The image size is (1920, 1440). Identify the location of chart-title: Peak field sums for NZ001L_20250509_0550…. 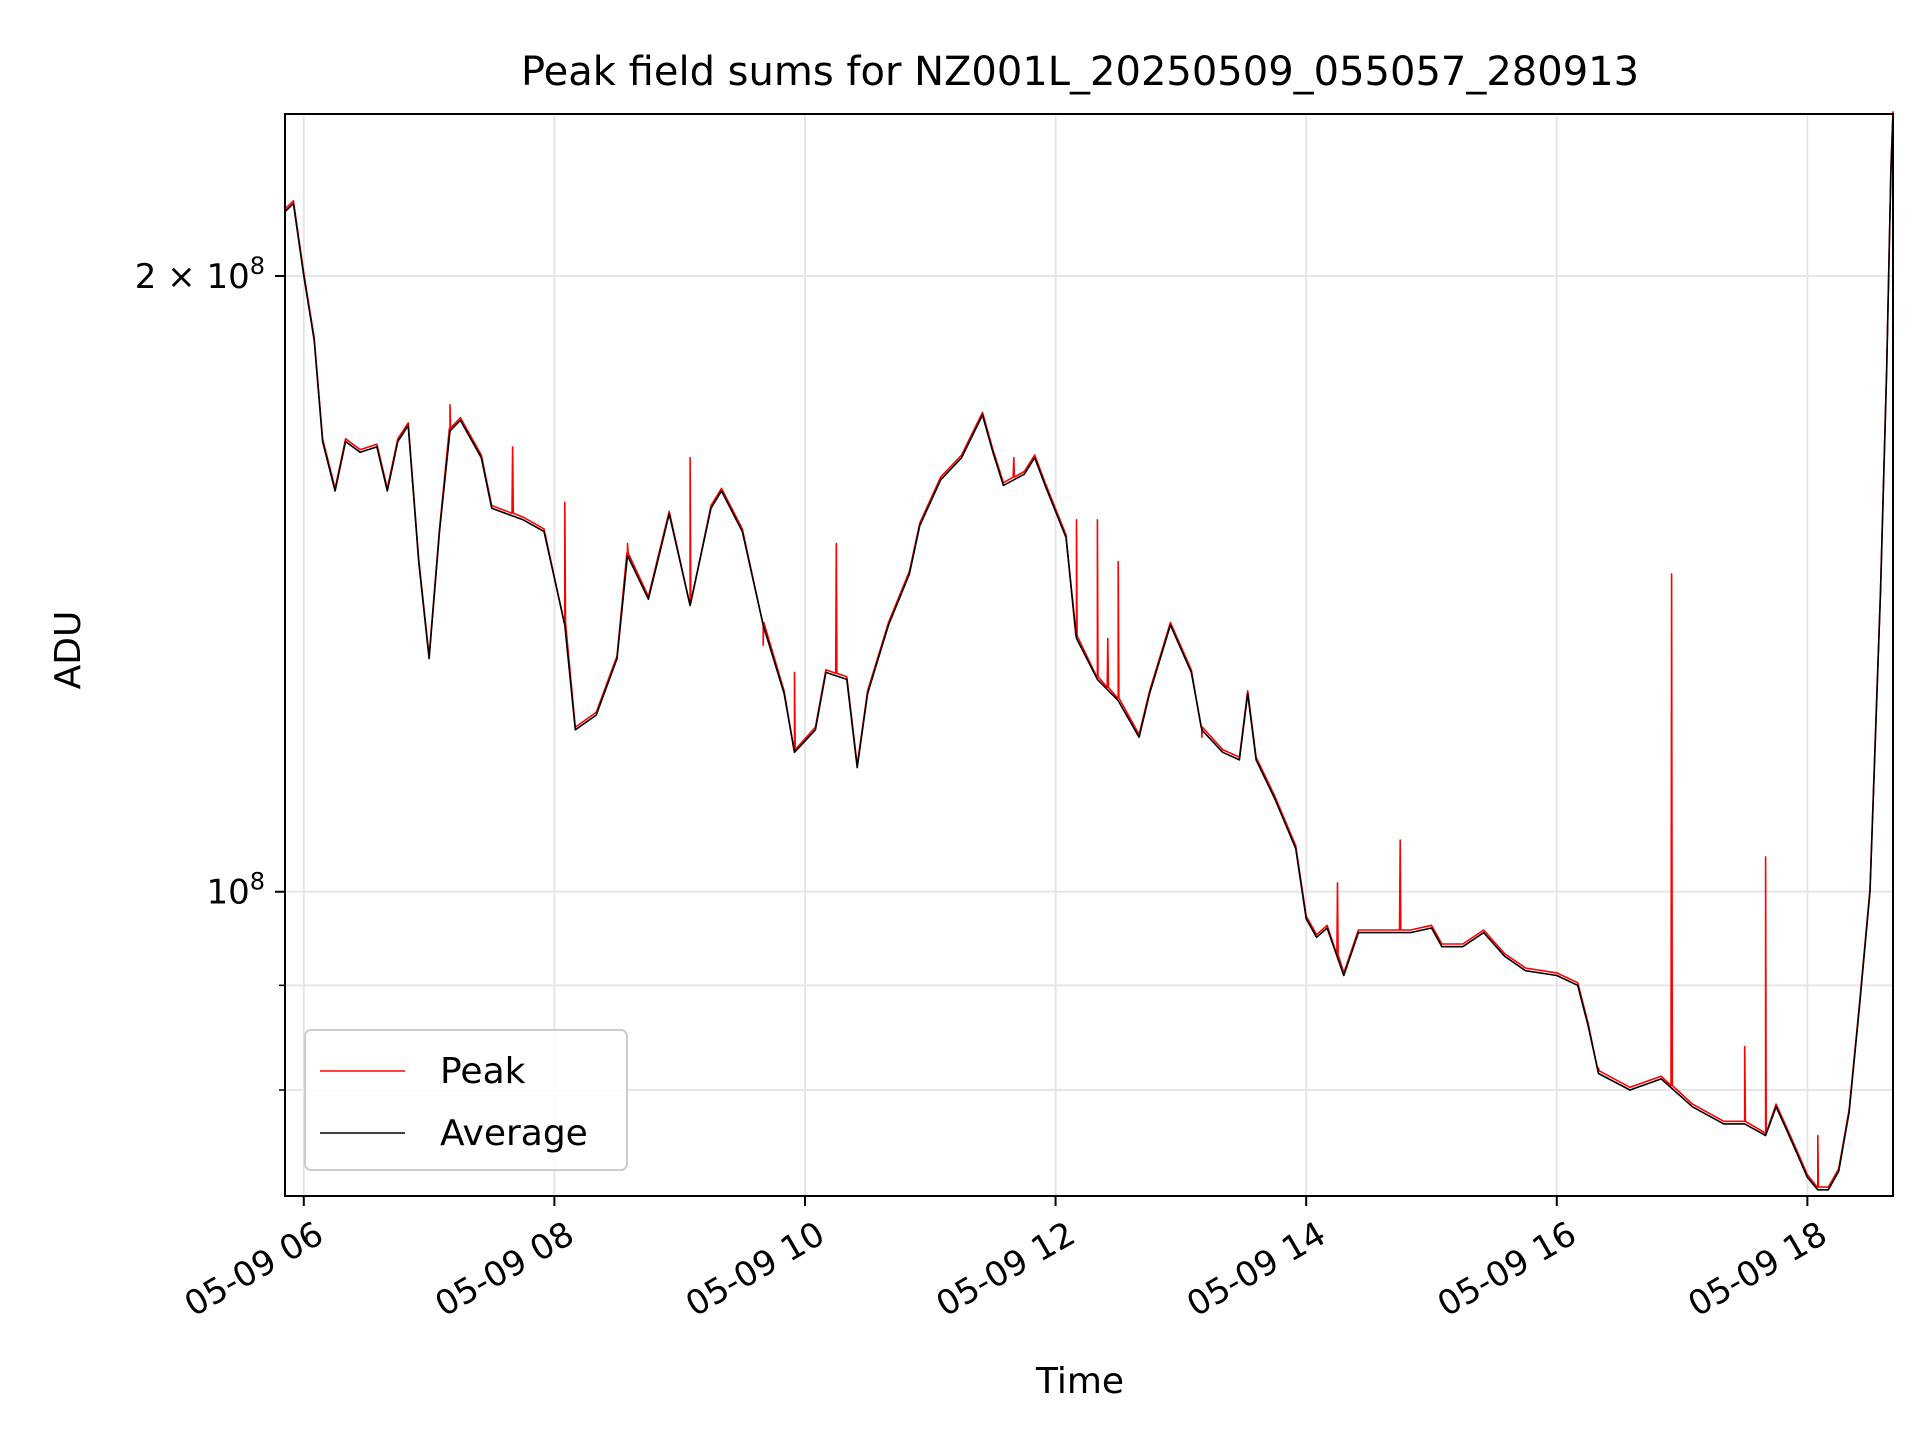
(1080, 72).